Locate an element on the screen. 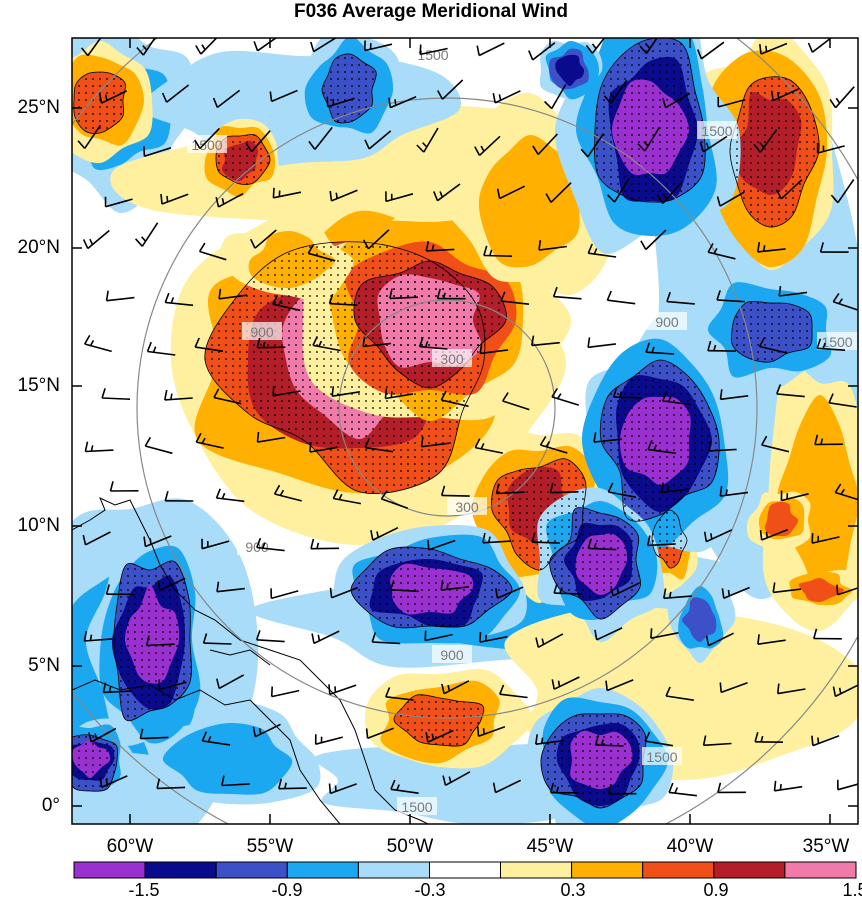 Image resolution: width=862 pixels, height=900 pixels. colorbar-label-neg0-9: -0.9 is located at coordinates (287, 890).